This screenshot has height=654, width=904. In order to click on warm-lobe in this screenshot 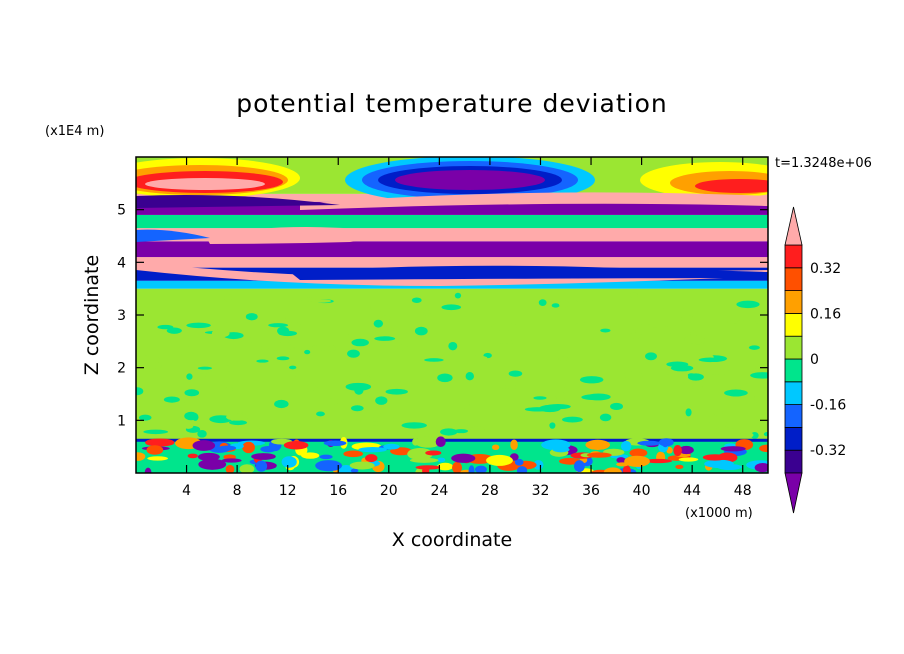, I will do `click(731, 186)`.